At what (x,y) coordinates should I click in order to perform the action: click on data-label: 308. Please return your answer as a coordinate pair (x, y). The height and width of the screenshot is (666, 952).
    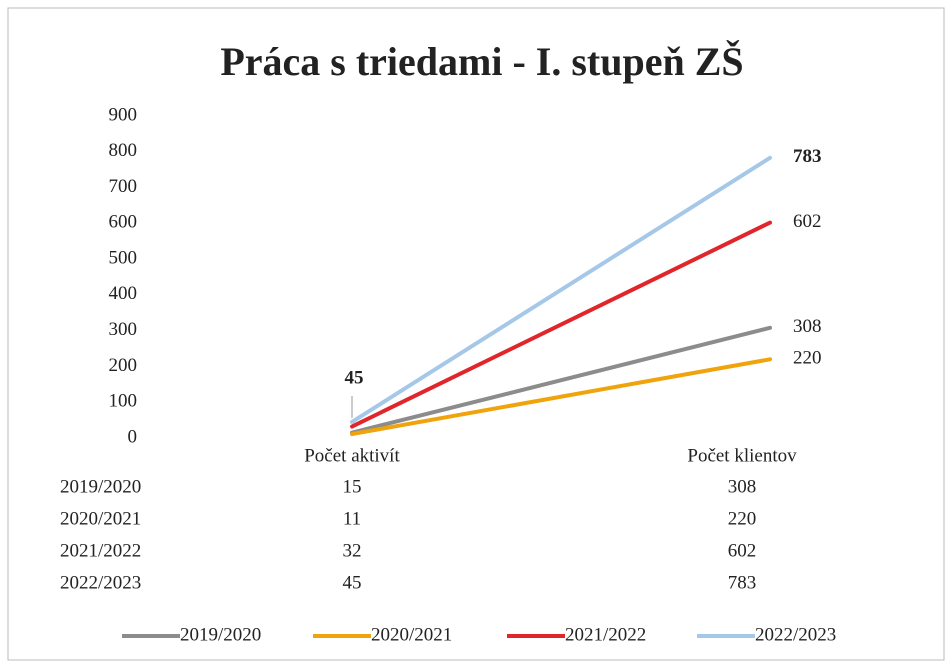
    Looking at the image, I should click on (807, 326).